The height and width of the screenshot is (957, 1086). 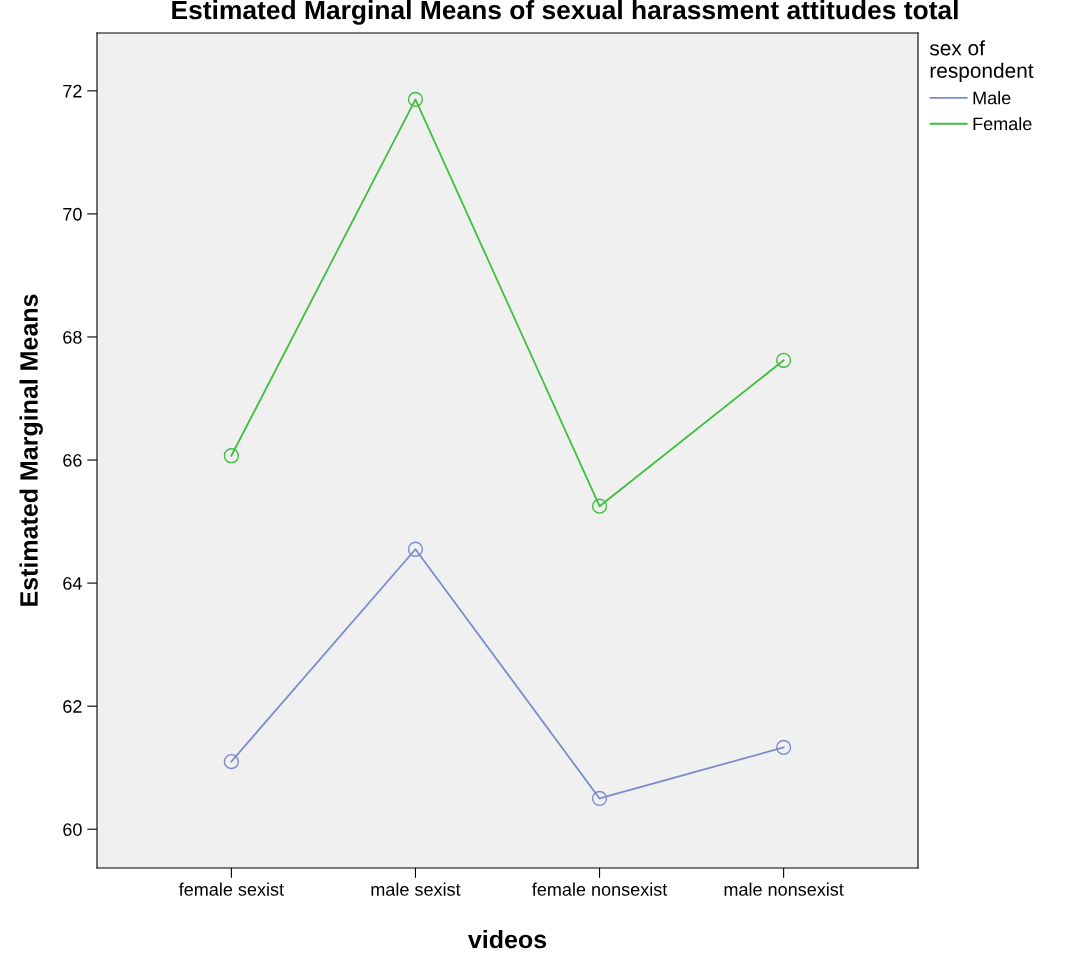 What do you see at coordinates (507, 939) in the screenshot?
I see `x-axis-title: videos` at bounding box center [507, 939].